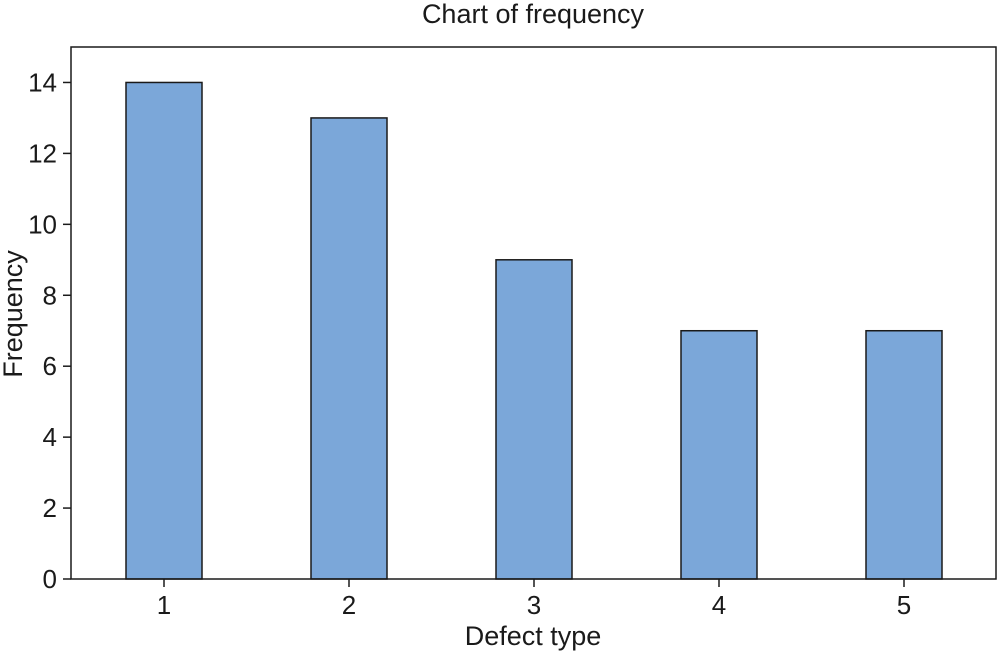  What do you see at coordinates (42, 82) in the screenshot?
I see `y-tick-label-14: 14` at bounding box center [42, 82].